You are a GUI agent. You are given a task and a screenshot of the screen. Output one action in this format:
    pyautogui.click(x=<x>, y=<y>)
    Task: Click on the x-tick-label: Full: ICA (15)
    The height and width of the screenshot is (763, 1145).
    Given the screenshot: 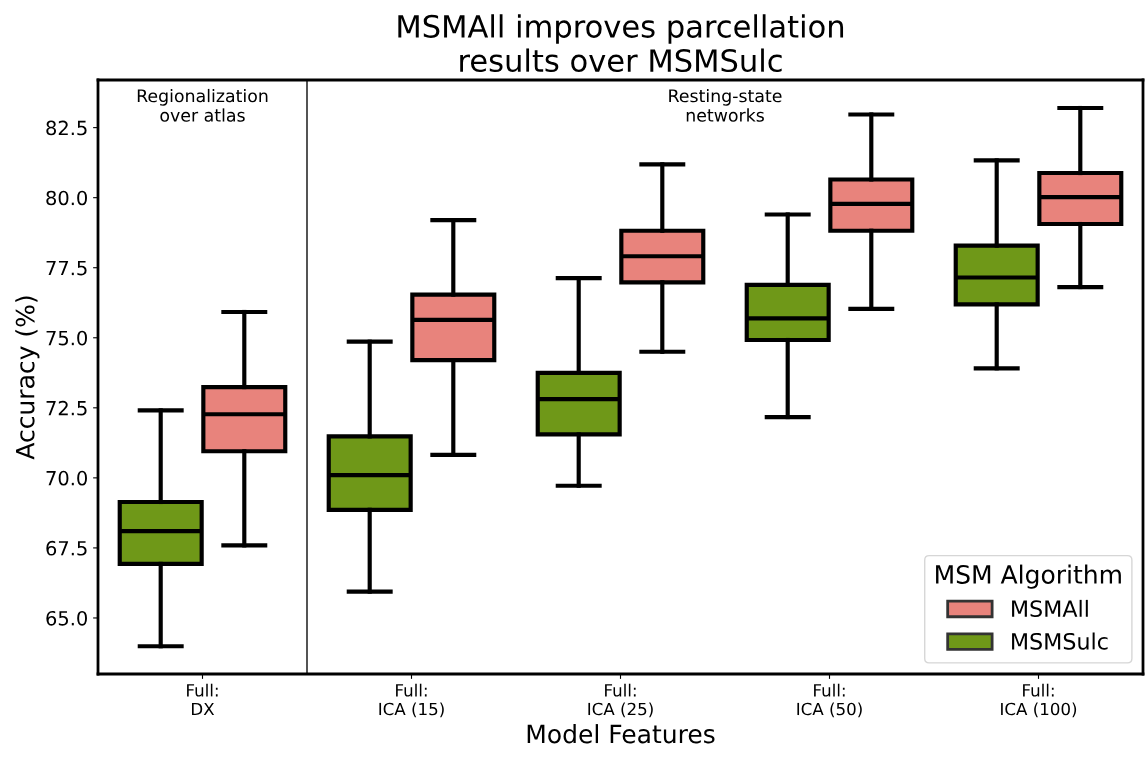 What is the action you would take?
    pyautogui.click(x=411, y=700)
    